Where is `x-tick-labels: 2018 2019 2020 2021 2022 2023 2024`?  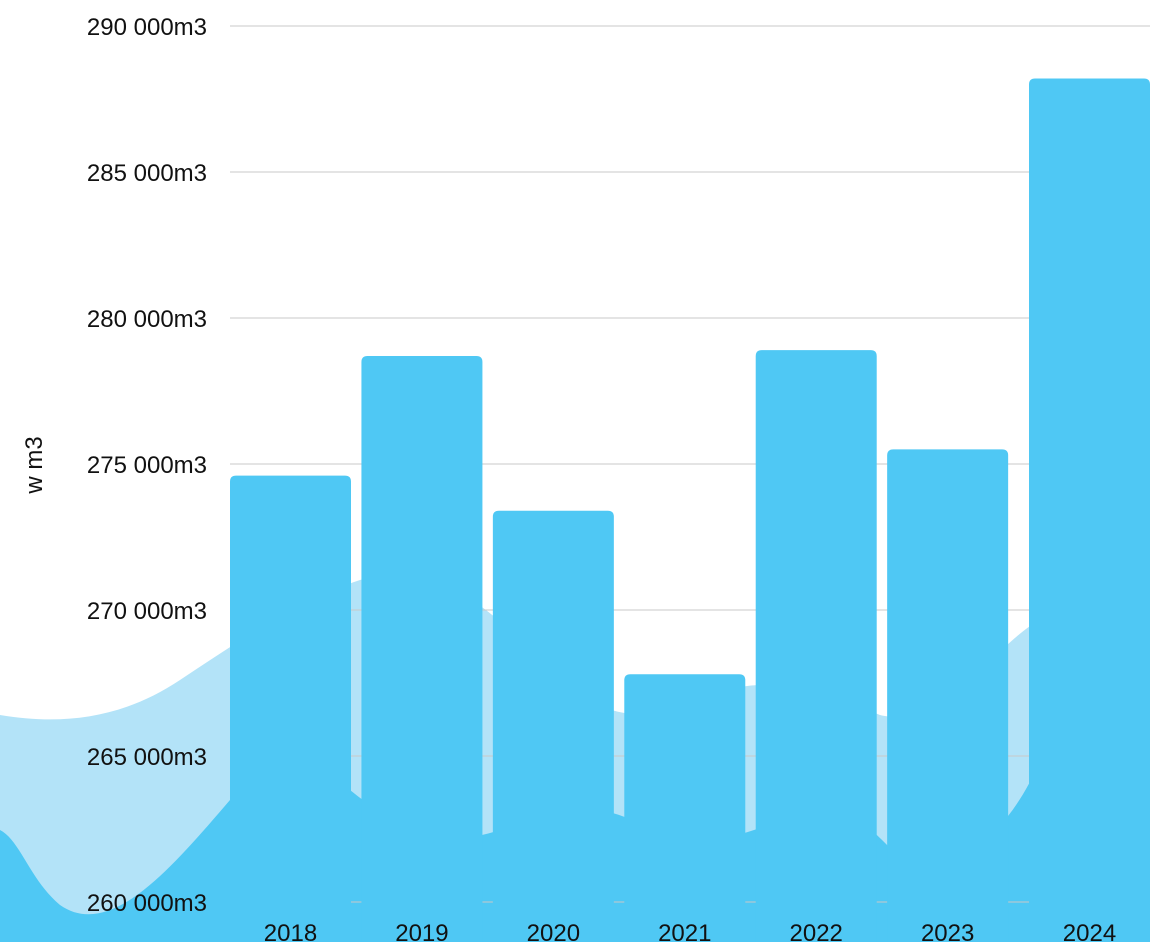 x-tick-labels: 2018 2019 2020 2021 2022 2023 2024 is located at coordinates (690, 931).